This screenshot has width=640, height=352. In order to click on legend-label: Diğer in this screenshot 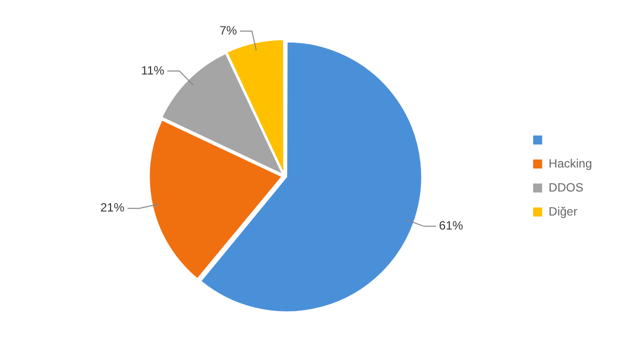, I will do `click(563, 211)`.